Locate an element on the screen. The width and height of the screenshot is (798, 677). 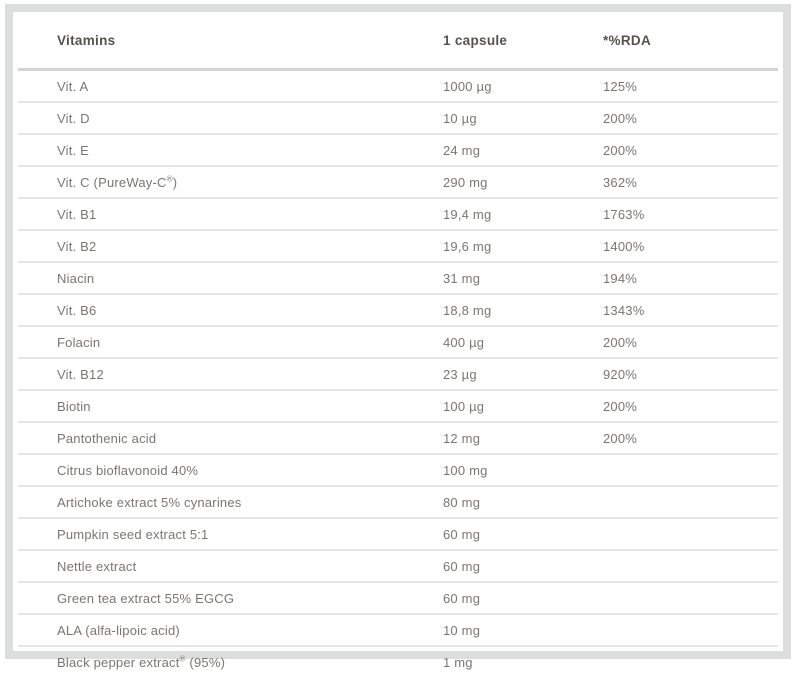
cell-amount: 19,6 mg is located at coordinates (467, 246).